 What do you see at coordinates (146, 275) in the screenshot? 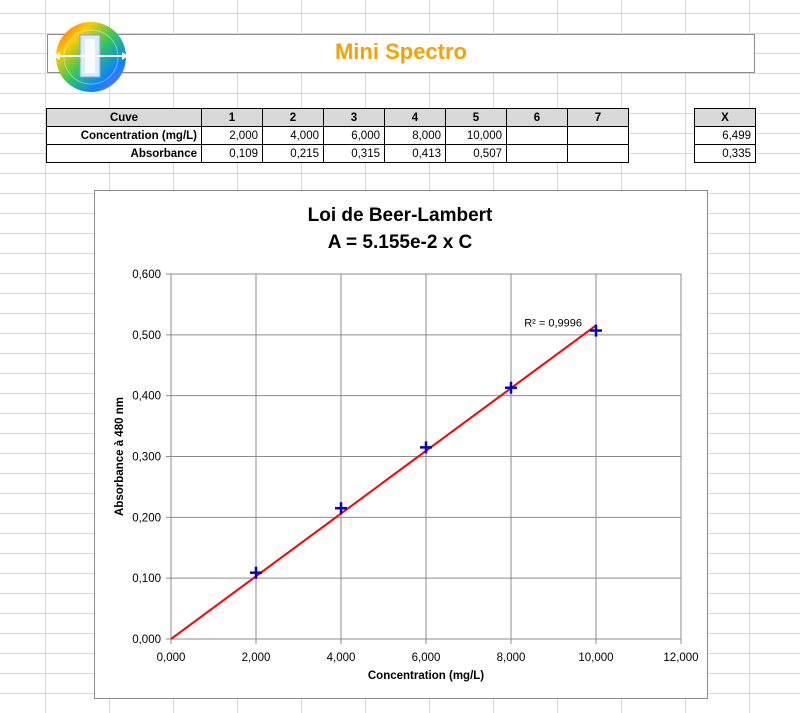
I see `y-tick-label: 0,600` at bounding box center [146, 275].